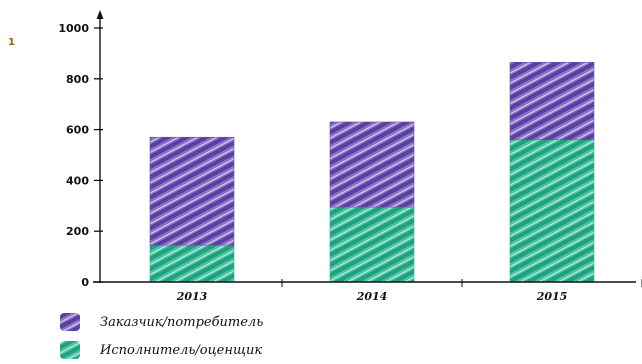 The image size is (642, 364). I want to click on y-tick-label: 800, so click(77, 79).